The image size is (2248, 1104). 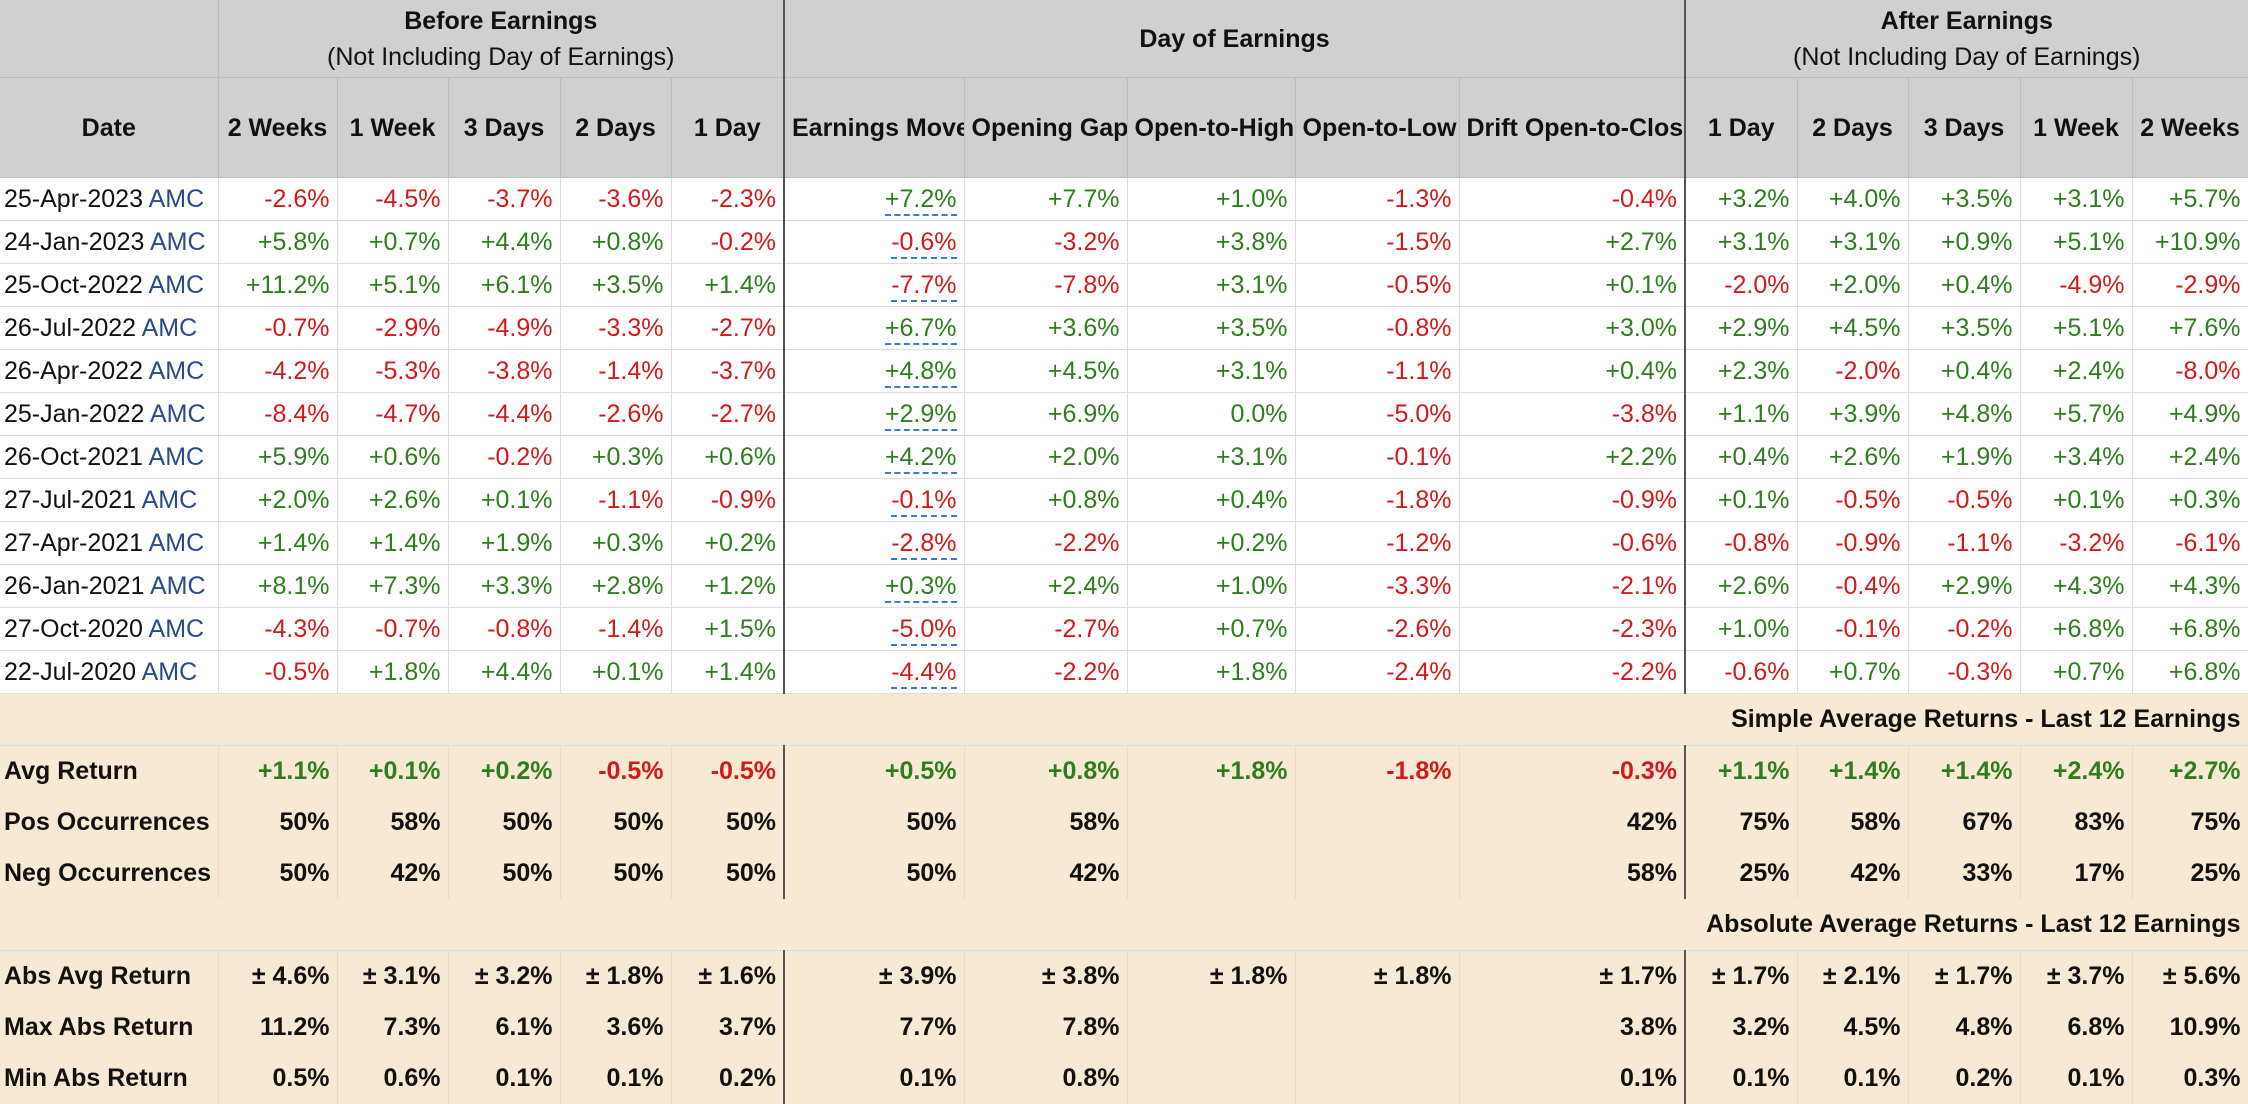 I want to click on stats-value: +0.2%, so click(x=504, y=771).